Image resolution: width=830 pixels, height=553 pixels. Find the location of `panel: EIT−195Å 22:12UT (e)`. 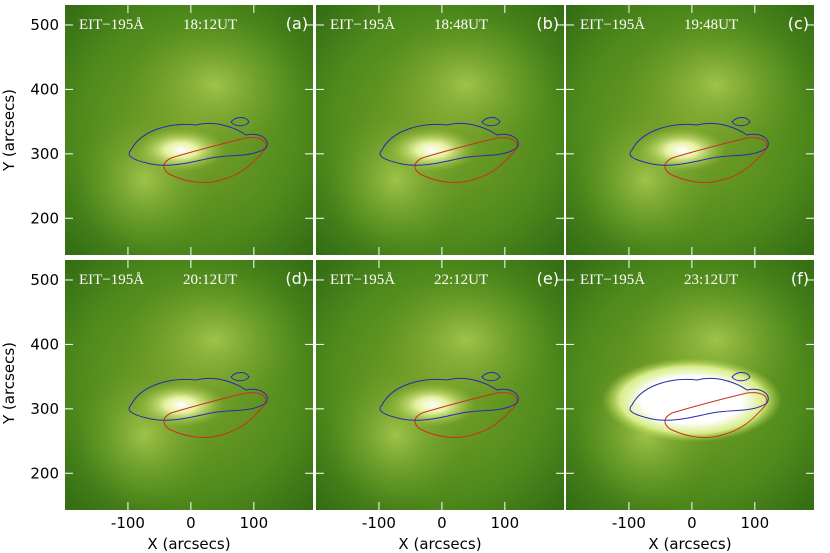

panel: EIT−195Å 22:12UT (e) is located at coordinates (440, 385).